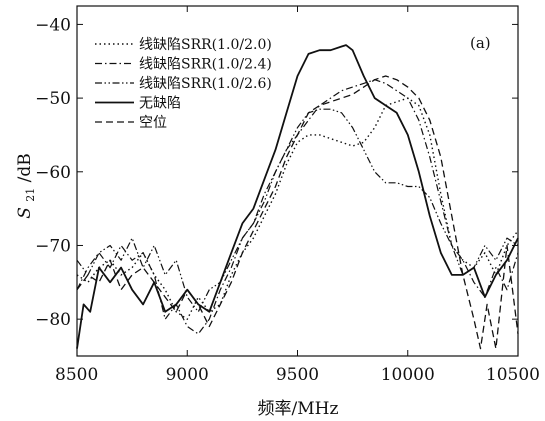  What do you see at coordinates (53, 320) in the screenshot?
I see `y-tick-label: −80` at bounding box center [53, 320].